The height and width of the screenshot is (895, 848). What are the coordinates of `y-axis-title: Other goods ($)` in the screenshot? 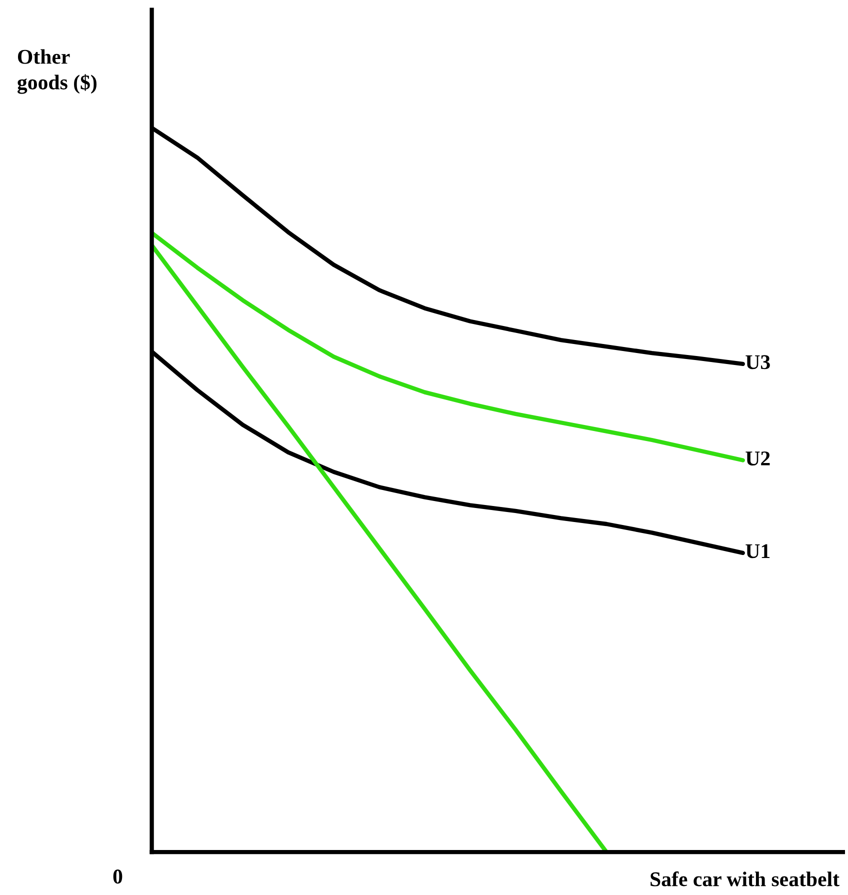 It's located at (57, 71).